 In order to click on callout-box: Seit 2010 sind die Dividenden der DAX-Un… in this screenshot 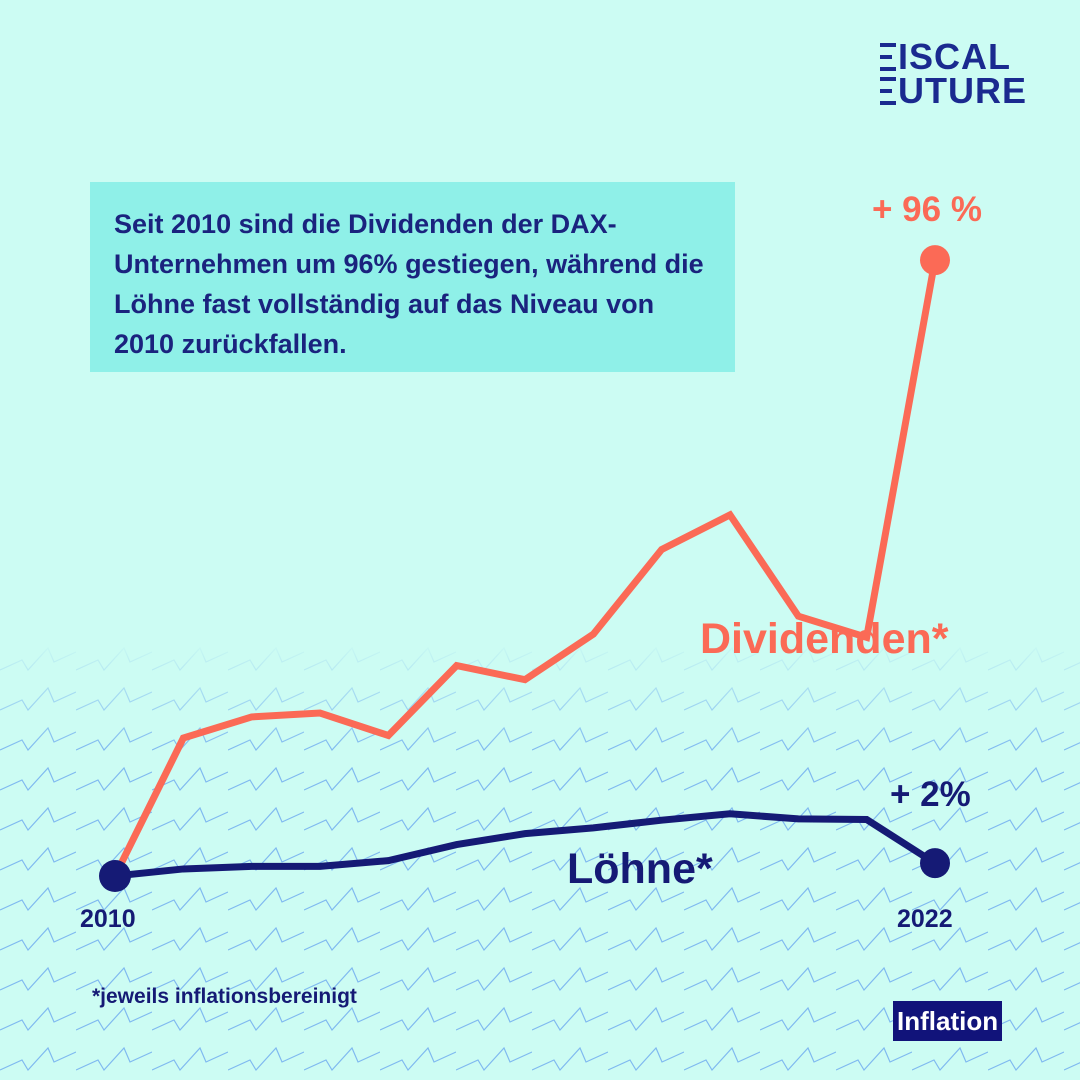, I will do `click(412, 277)`.